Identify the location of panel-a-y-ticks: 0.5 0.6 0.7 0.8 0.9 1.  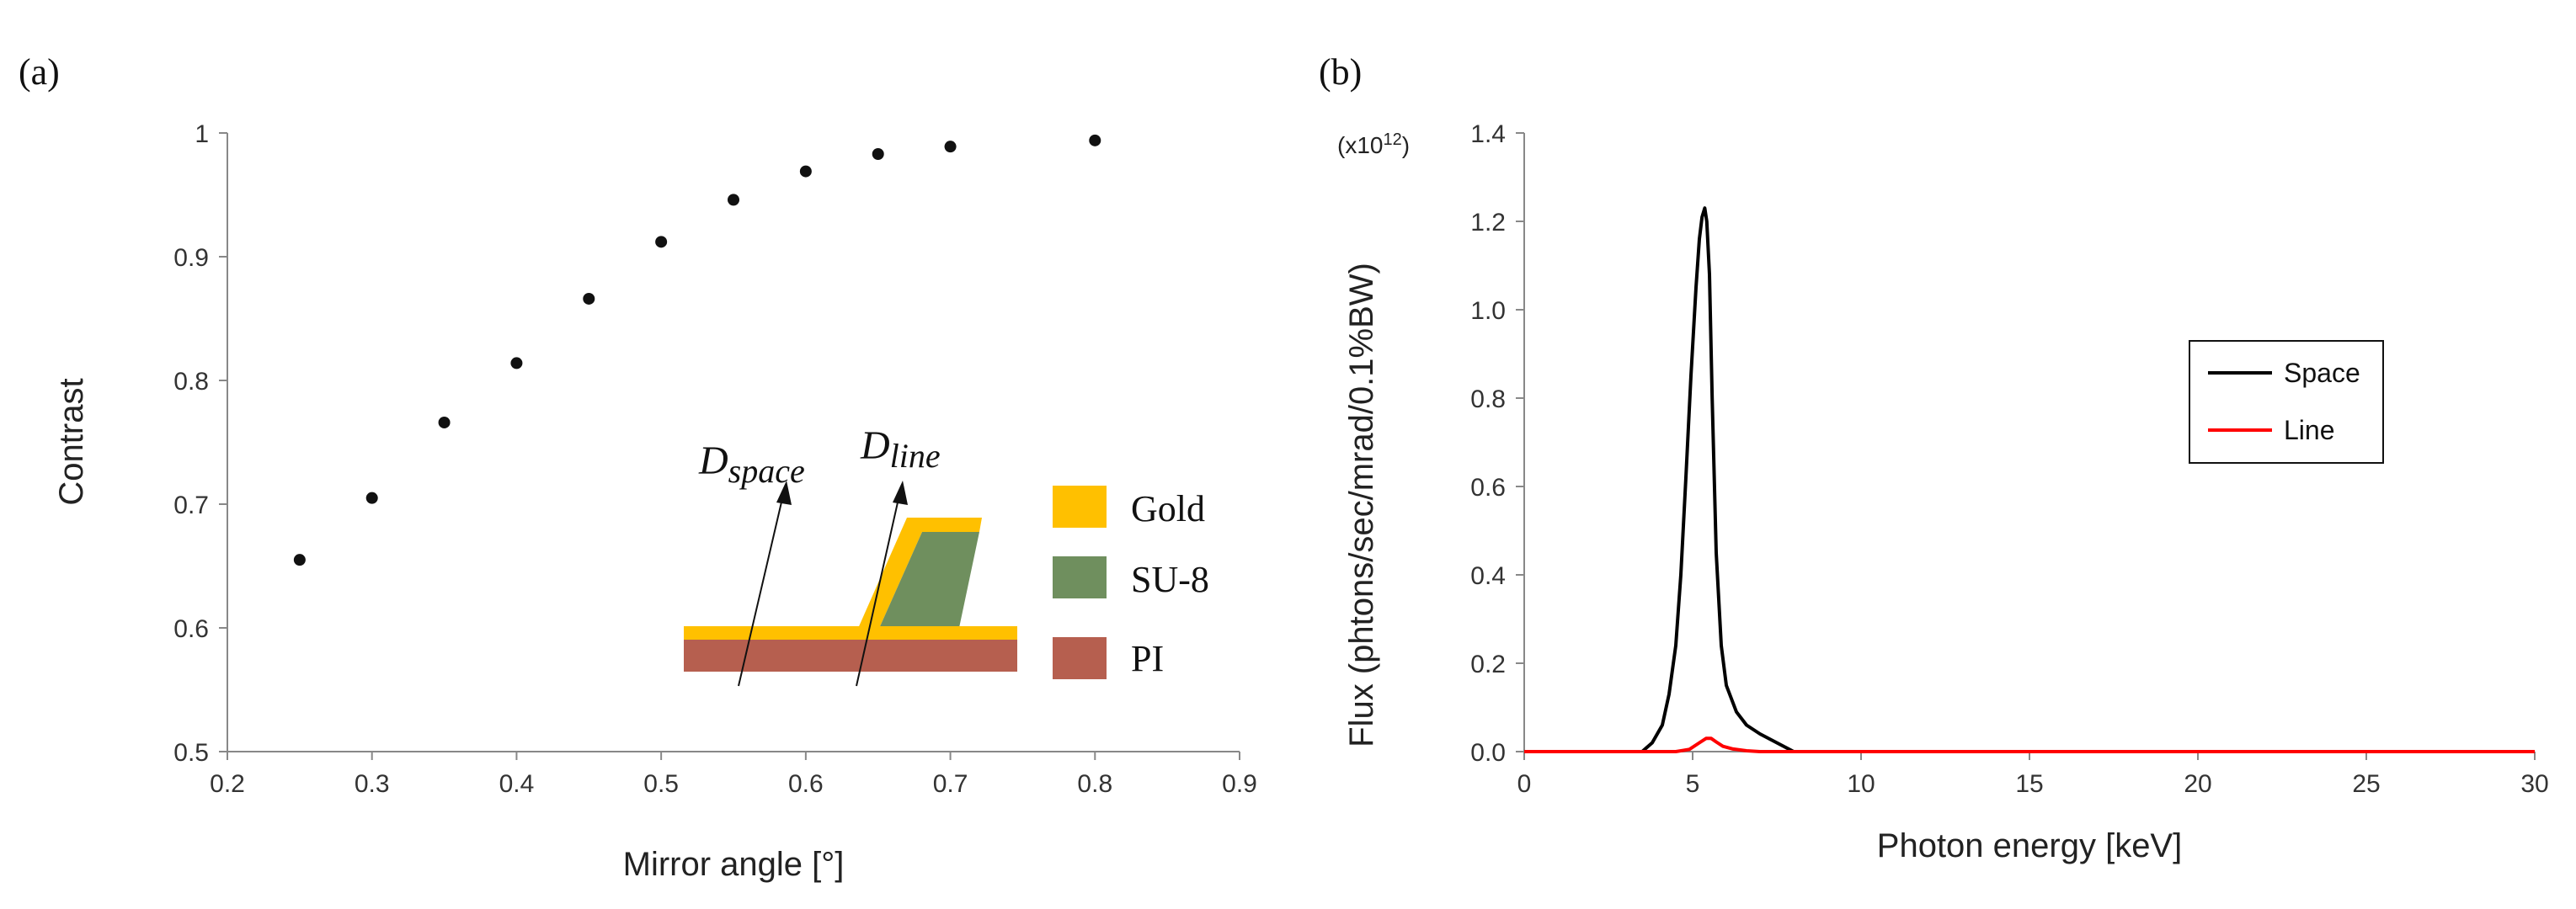
(200, 443).